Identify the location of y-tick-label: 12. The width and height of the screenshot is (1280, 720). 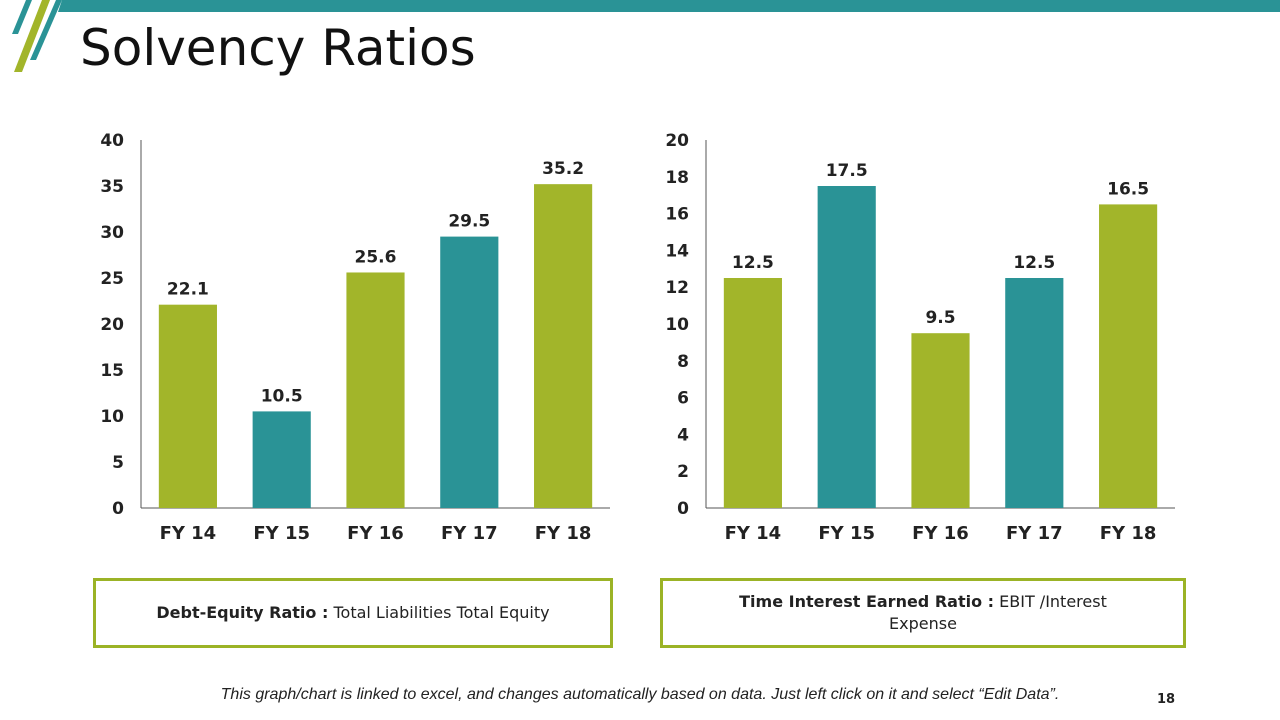
(677, 288).